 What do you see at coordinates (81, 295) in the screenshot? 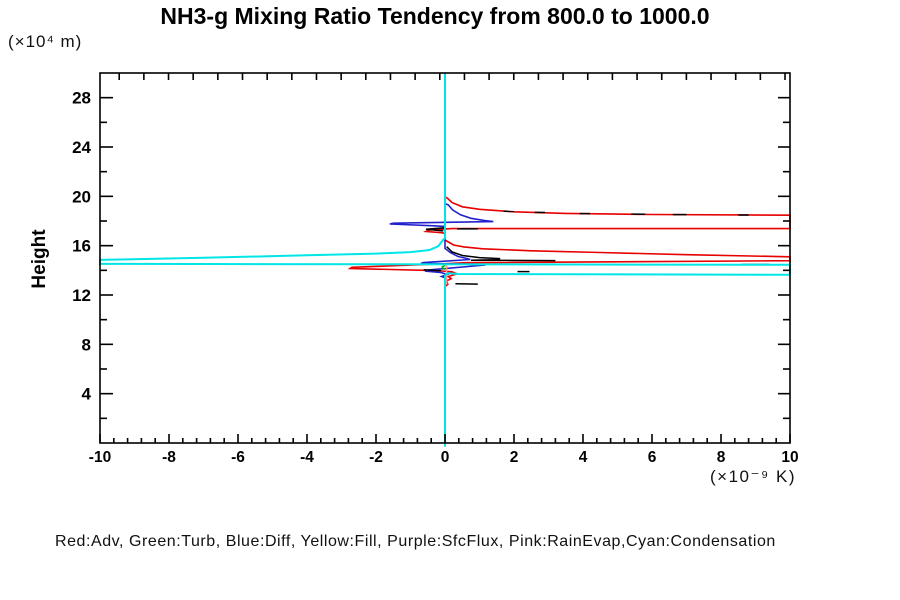
I see `y-tick-label: 12` at bounding box center [81, 295].